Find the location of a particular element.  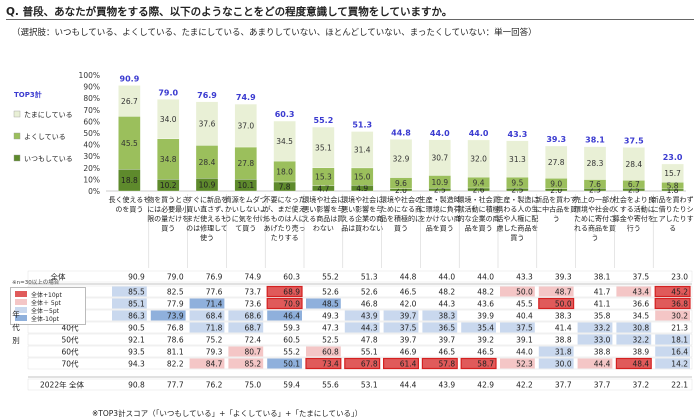

data-label: 28.3 is located at coordinates (595, 163).